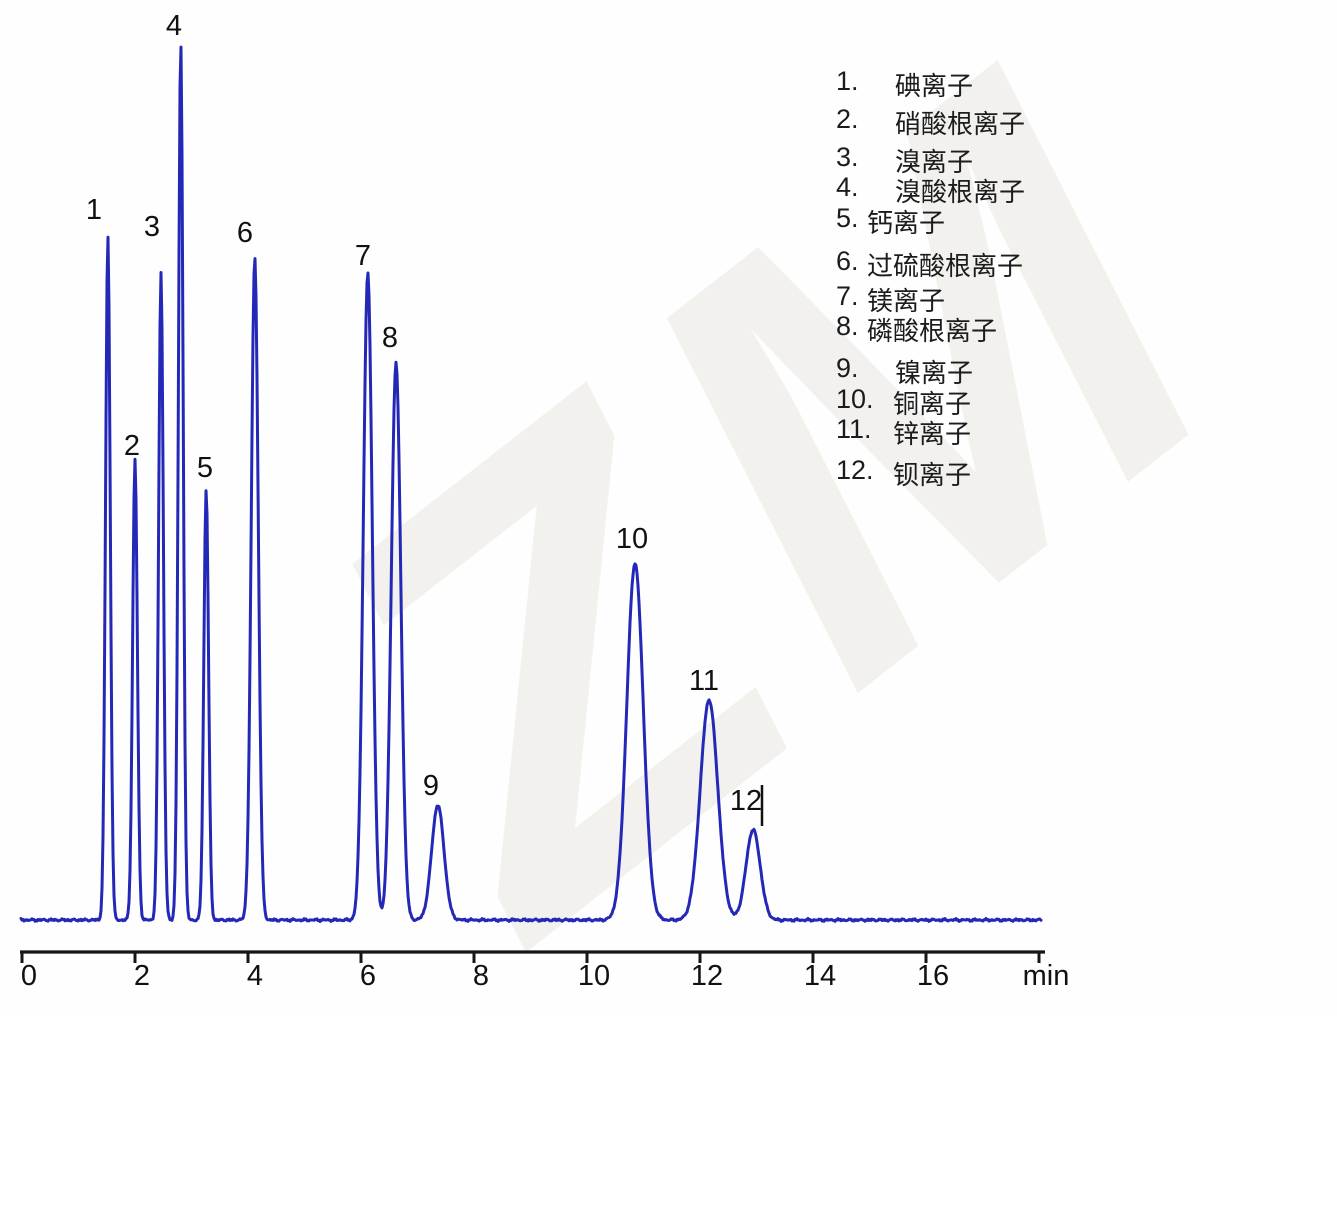  I want to click on legend-number: 10., so click(855, 399).